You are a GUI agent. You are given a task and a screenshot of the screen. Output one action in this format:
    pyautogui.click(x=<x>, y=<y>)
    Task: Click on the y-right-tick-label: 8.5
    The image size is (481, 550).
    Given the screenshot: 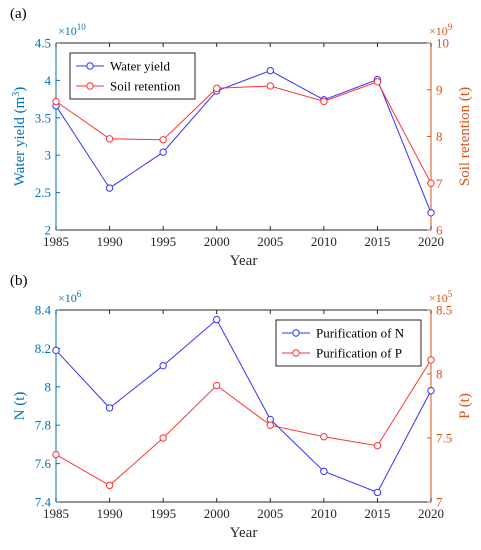 What is the action you would take?
    pyautogui.click(x=444, y=310)
    